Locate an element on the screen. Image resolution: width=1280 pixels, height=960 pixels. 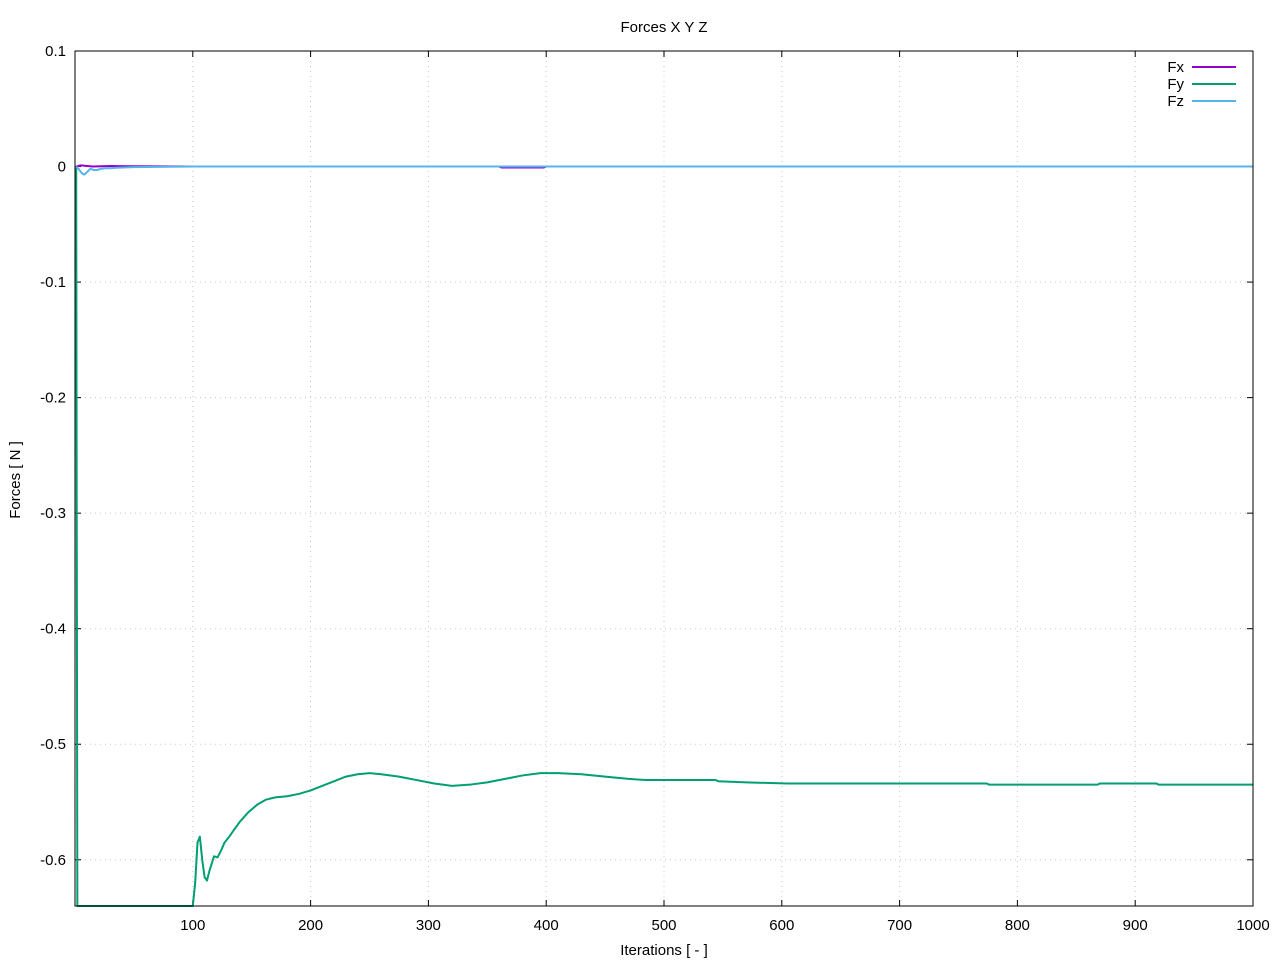
y-tick-label: -0.3 is located at coordinates (53, 513).